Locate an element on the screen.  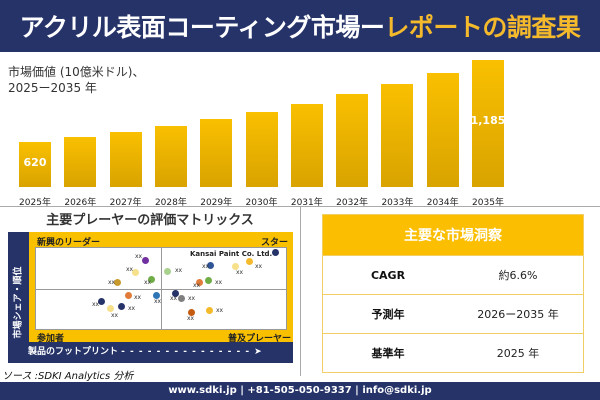
row-value: 2025 年 is located at coordinates (518, 353).